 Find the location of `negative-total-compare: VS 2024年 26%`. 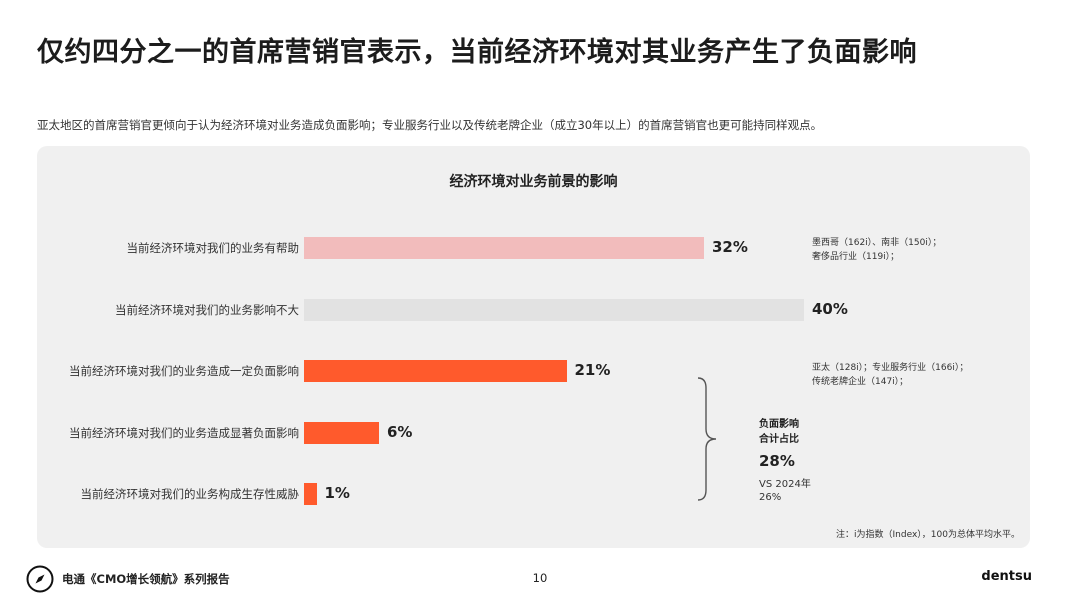

negative-total-compare: VS 2024年 26% is located at coordinates (785, 491).